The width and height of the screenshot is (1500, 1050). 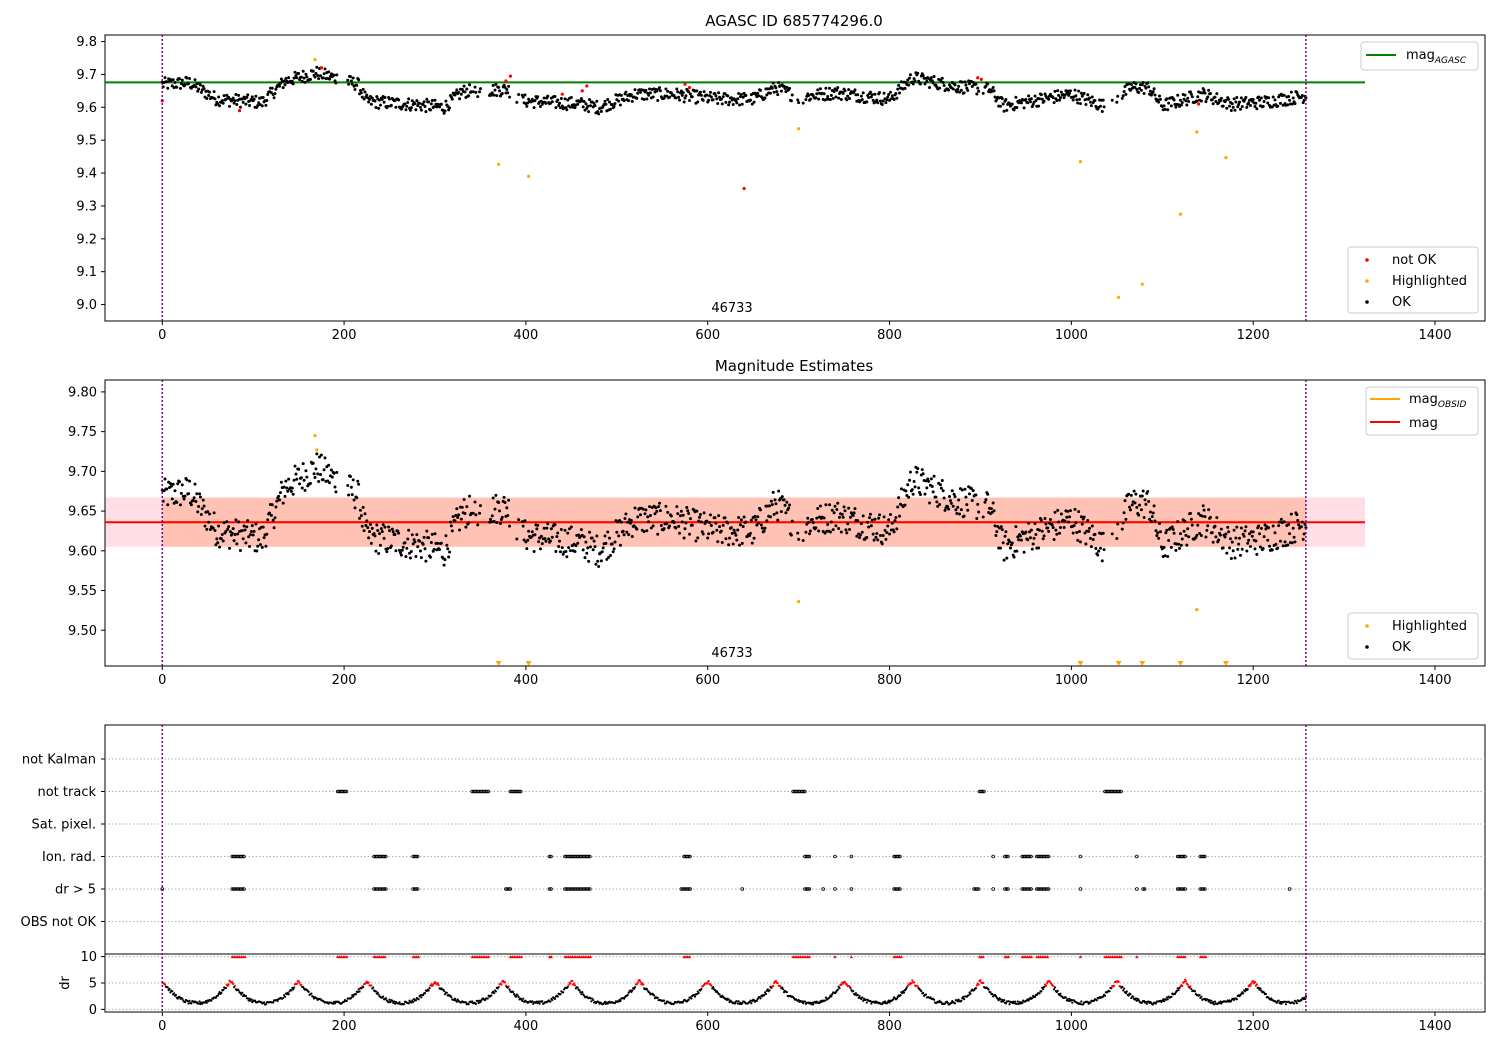 I want to click on dr-clipped-marker, so click(x=1121, y=957).